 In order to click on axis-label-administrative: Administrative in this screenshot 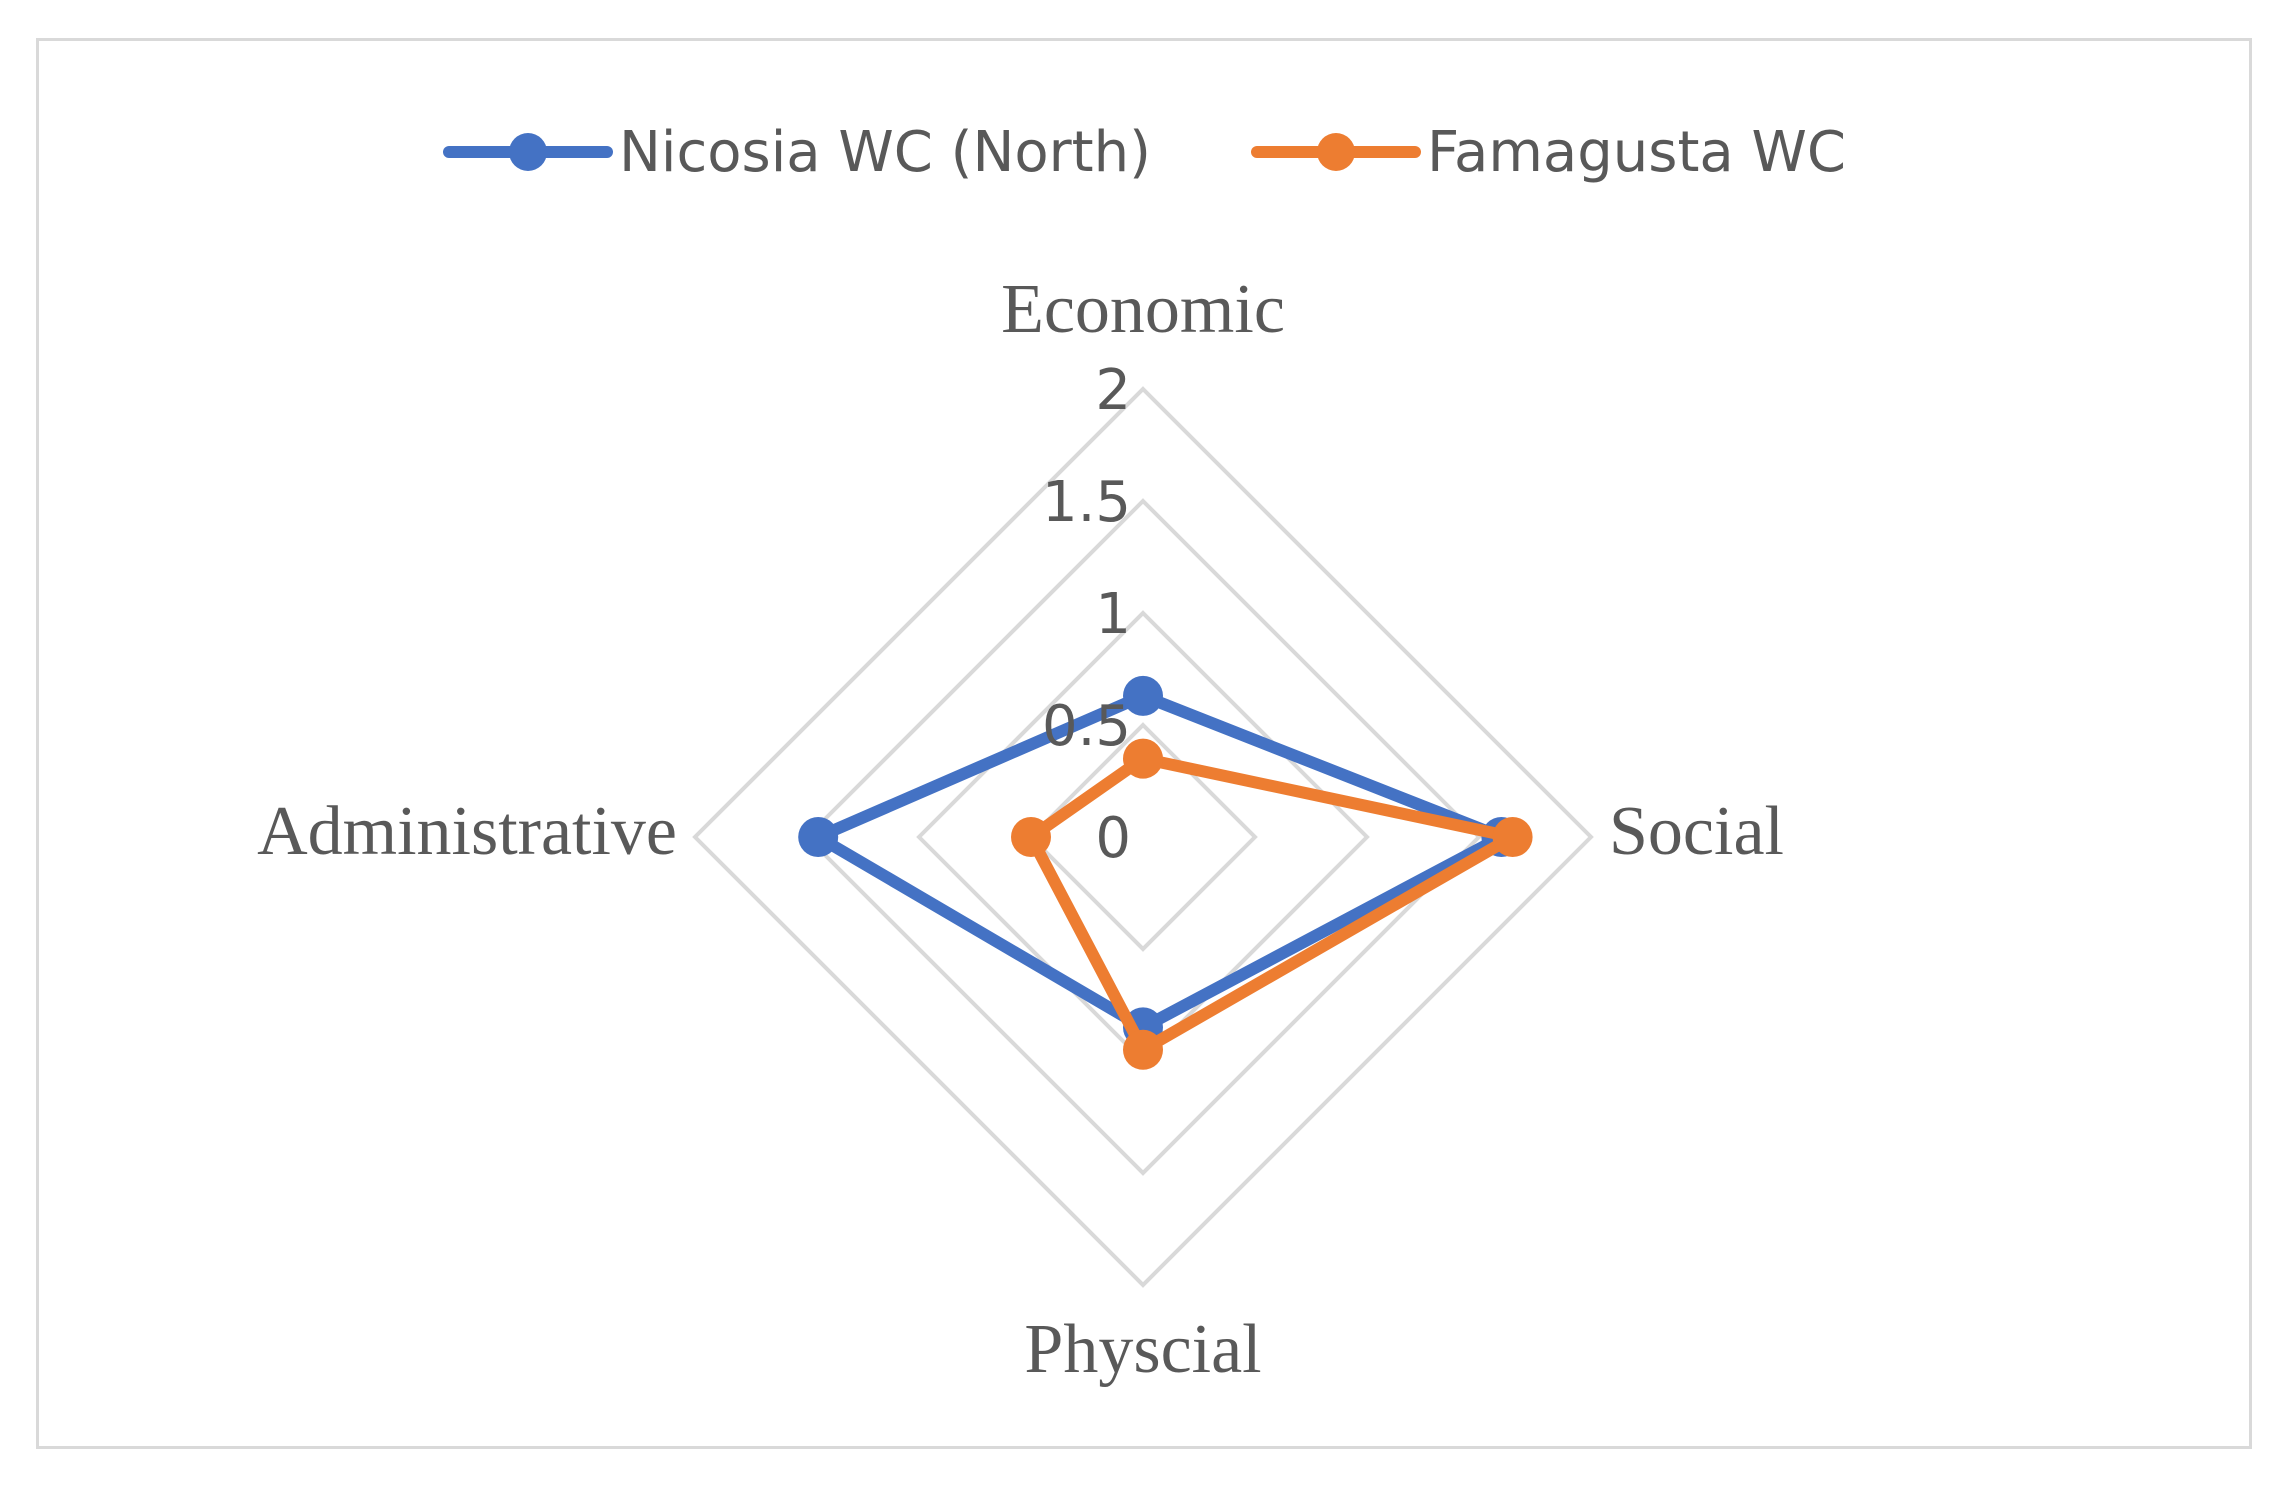, I will do `click(467, 831)`.